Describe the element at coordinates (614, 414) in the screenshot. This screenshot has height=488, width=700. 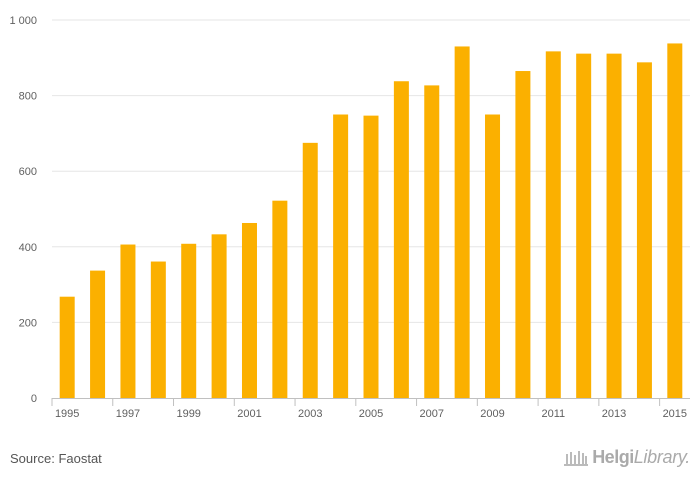
I see `x-tick-label: 2013` at that location.